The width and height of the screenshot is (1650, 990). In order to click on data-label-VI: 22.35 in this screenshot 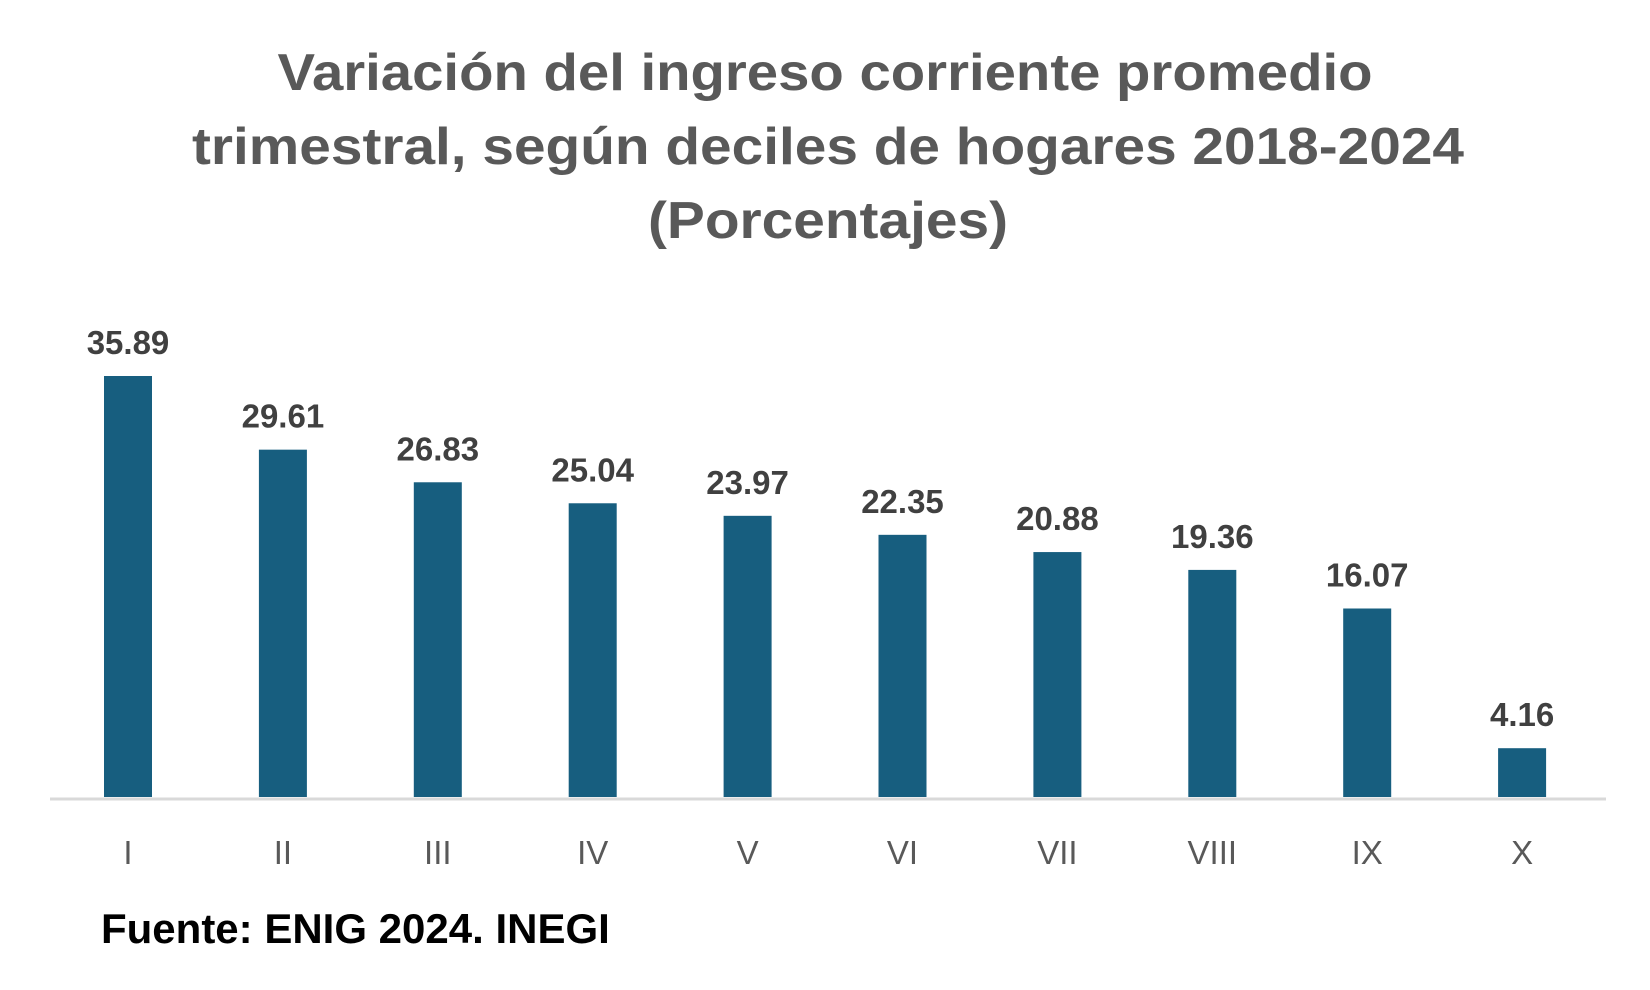, I will do `click(902, 501)`.